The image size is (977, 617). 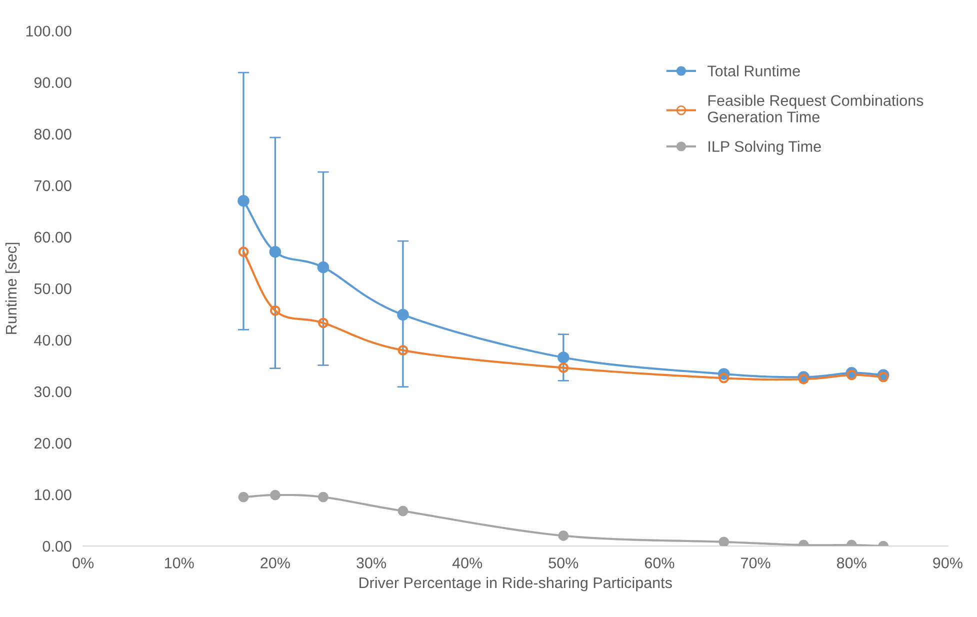 What do you see at coordinates (851, 563) in the screenshot?
I see `x-tick-label: 80%` at bounding box center [851, 563].